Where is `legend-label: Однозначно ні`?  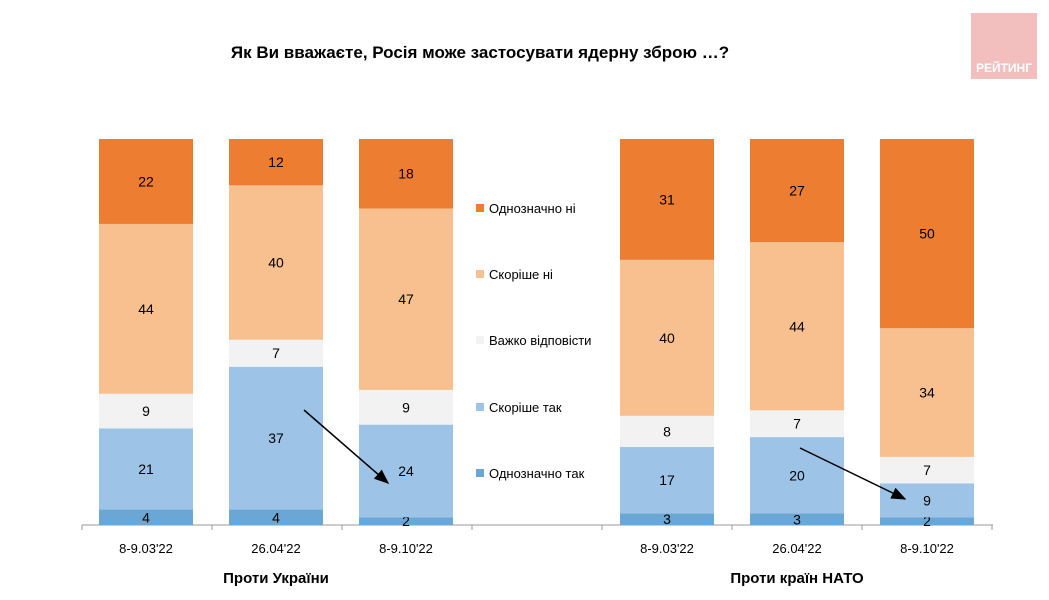 legend-label: Однозначно ні is located at coordinates (532, 208).